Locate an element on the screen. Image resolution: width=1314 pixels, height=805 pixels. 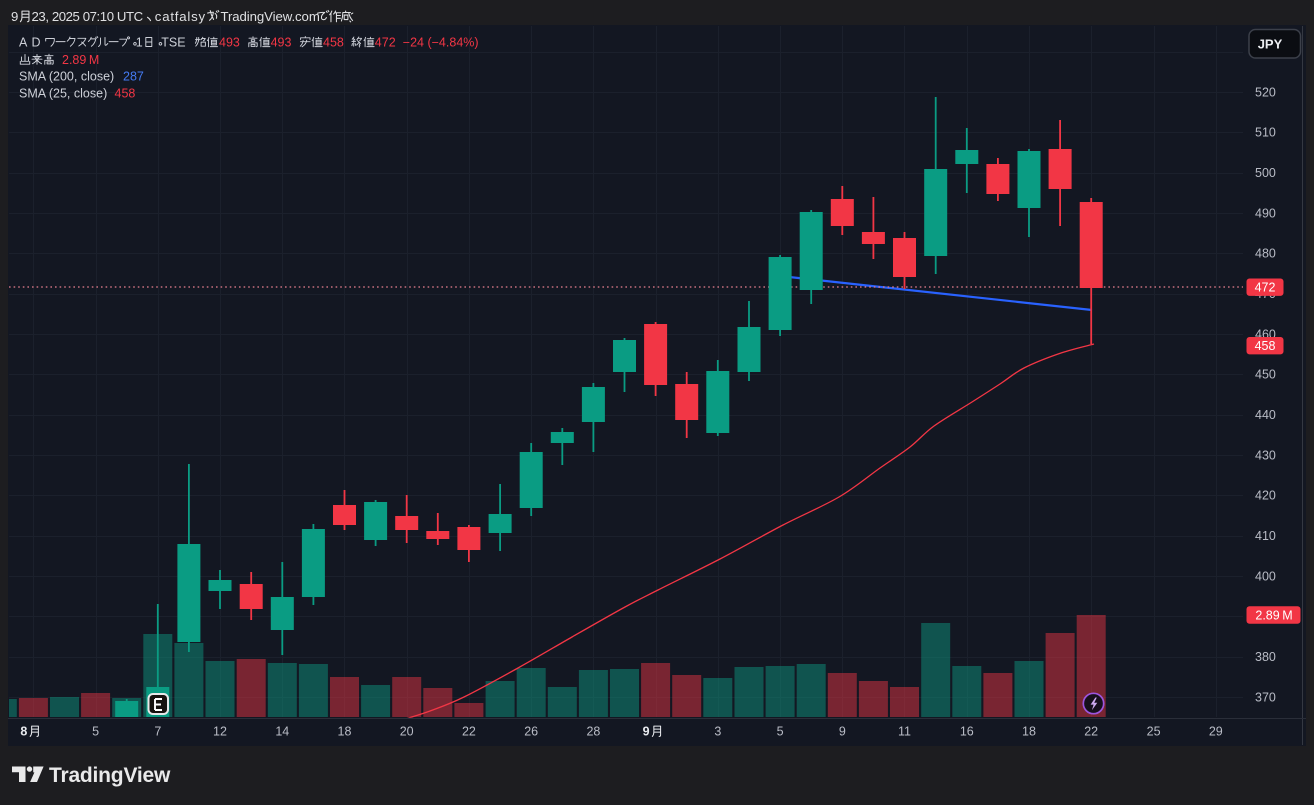
svg-text: A is located at coordinates (23, 42).